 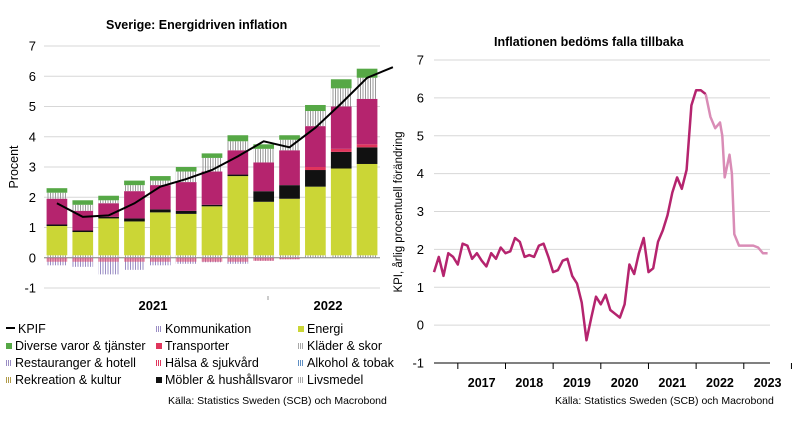 What do you see at coordinates (345, 346) in the screenshot?
I see `legend-label: Kläder & skor` at bounding box center [345, 346].